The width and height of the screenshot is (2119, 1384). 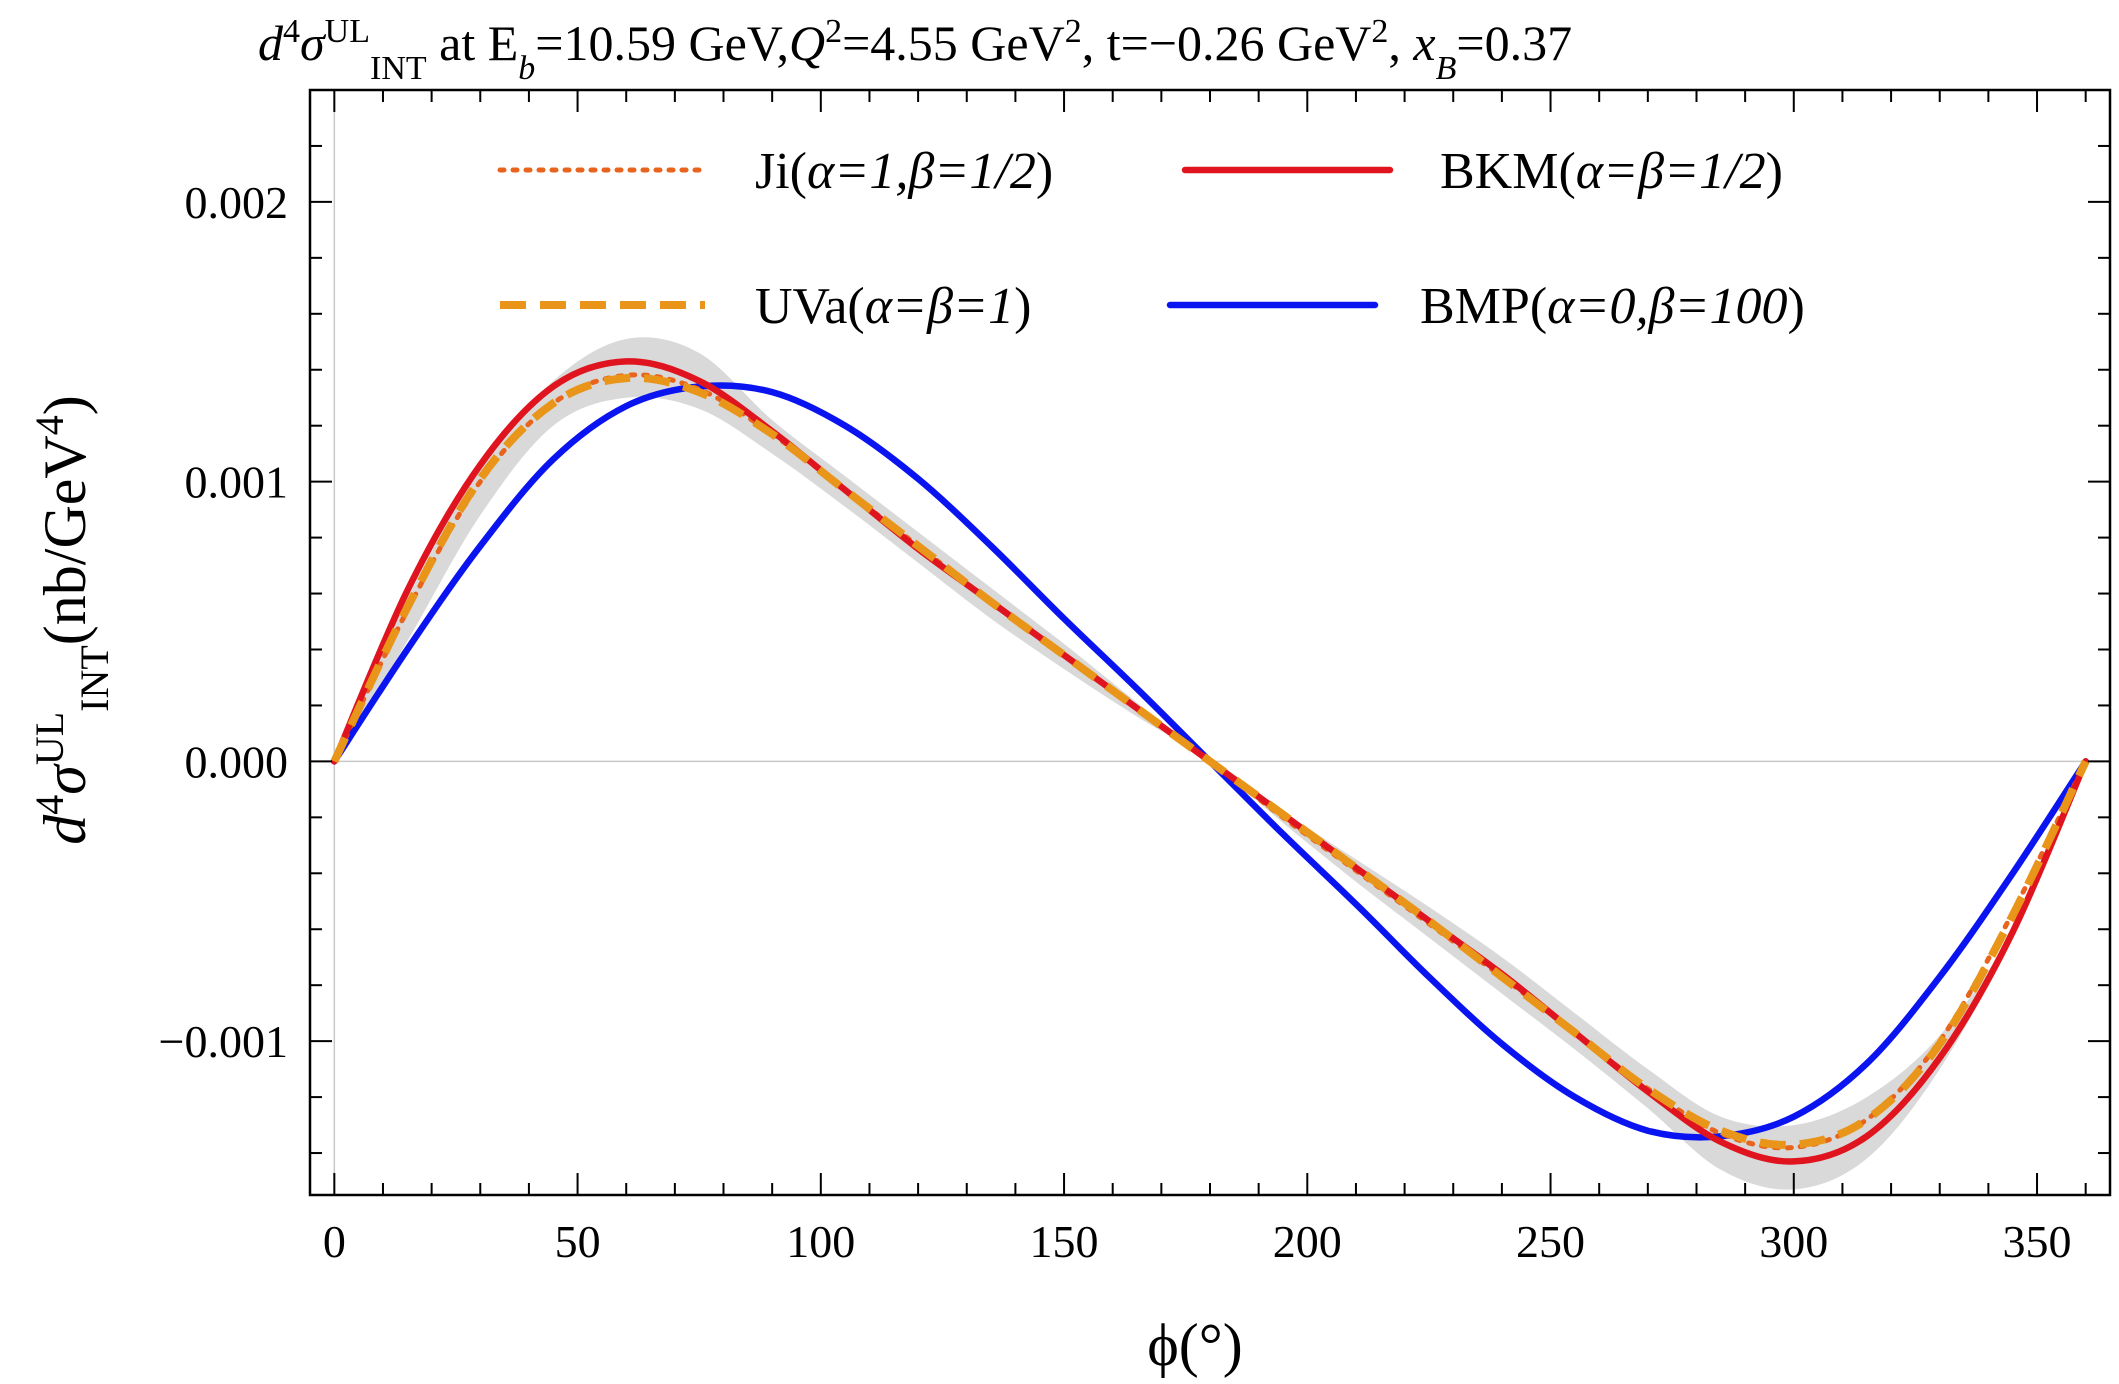 What do you see at coordinates (578, 1241) in the screenshot?
I see `x-tick-label: 50` at bounding box center [578, 1241].